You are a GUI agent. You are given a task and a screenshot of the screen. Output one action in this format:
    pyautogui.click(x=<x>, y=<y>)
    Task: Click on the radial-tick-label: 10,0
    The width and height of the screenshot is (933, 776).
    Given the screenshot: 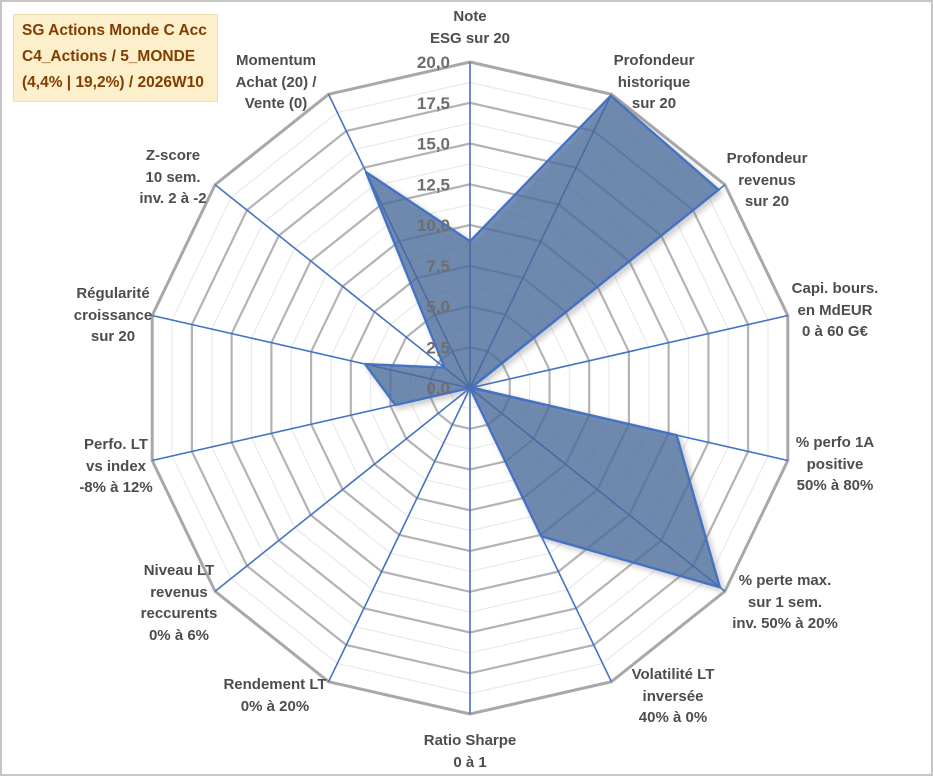 What is the action you would take?
    pyautogui.click(x=433, y=225)
    